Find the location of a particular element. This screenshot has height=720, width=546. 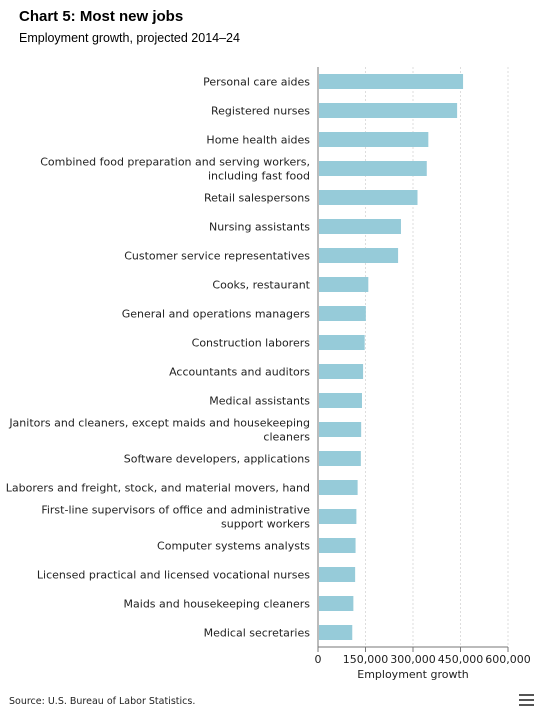

x-tick-label: 600,000 is located at coordinates (508, 659).